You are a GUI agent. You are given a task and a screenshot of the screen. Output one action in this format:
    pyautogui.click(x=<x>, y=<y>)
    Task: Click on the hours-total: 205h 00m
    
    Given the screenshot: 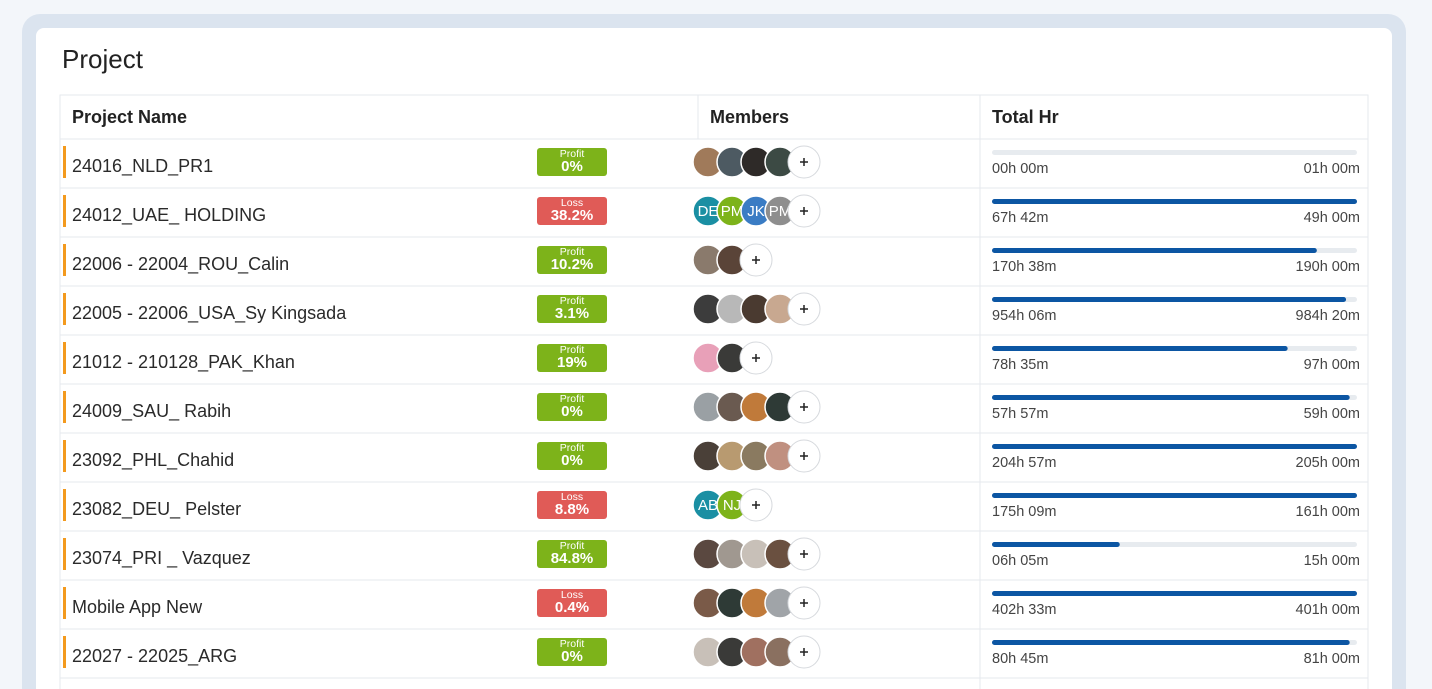 What is the action you would take?
    pyautogui.click(x=1328, y=463)
    